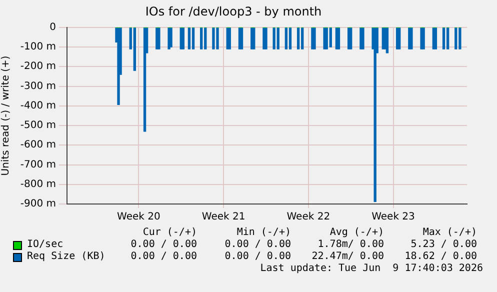  Describe the element at coordinates (224, 217) in the screenshot. I see `x-tick-label: Week 21` at that location.